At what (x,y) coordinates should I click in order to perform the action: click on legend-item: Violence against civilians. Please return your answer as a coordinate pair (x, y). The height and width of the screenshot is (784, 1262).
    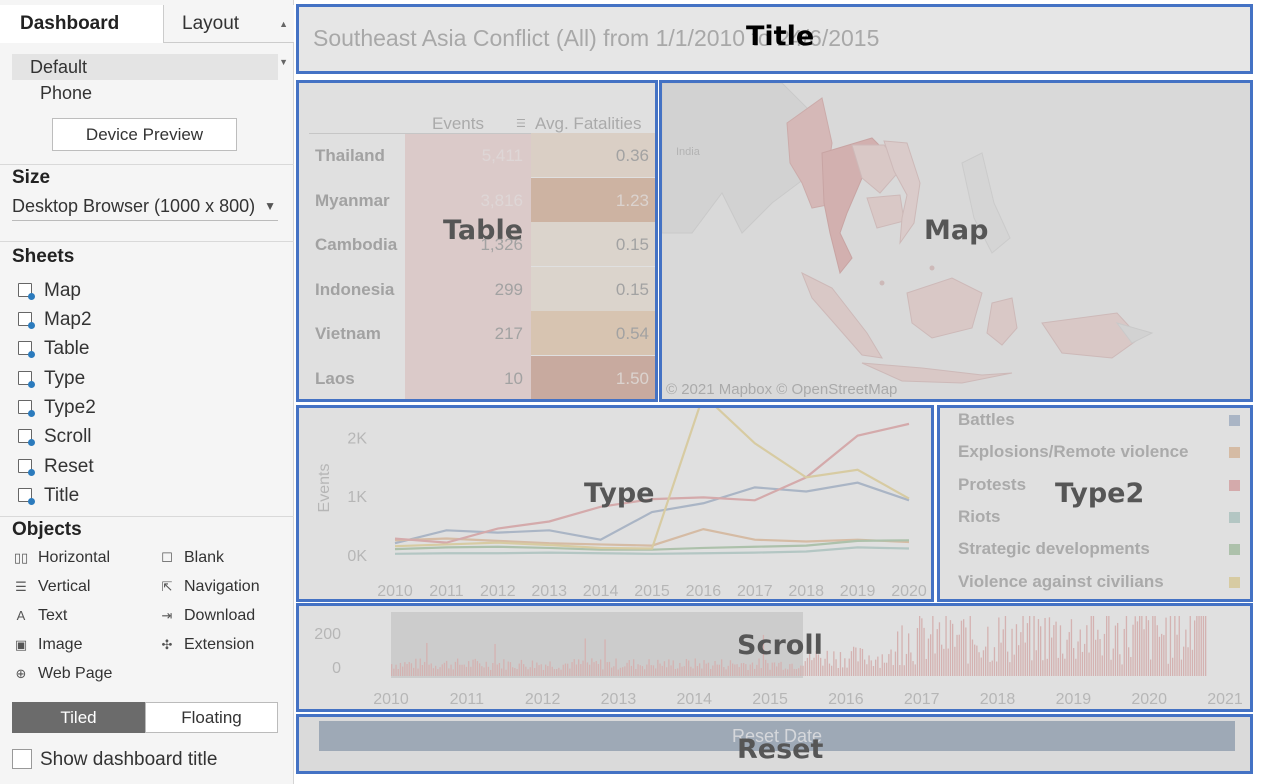
    Looking at the image, I should click on (1104, 583).